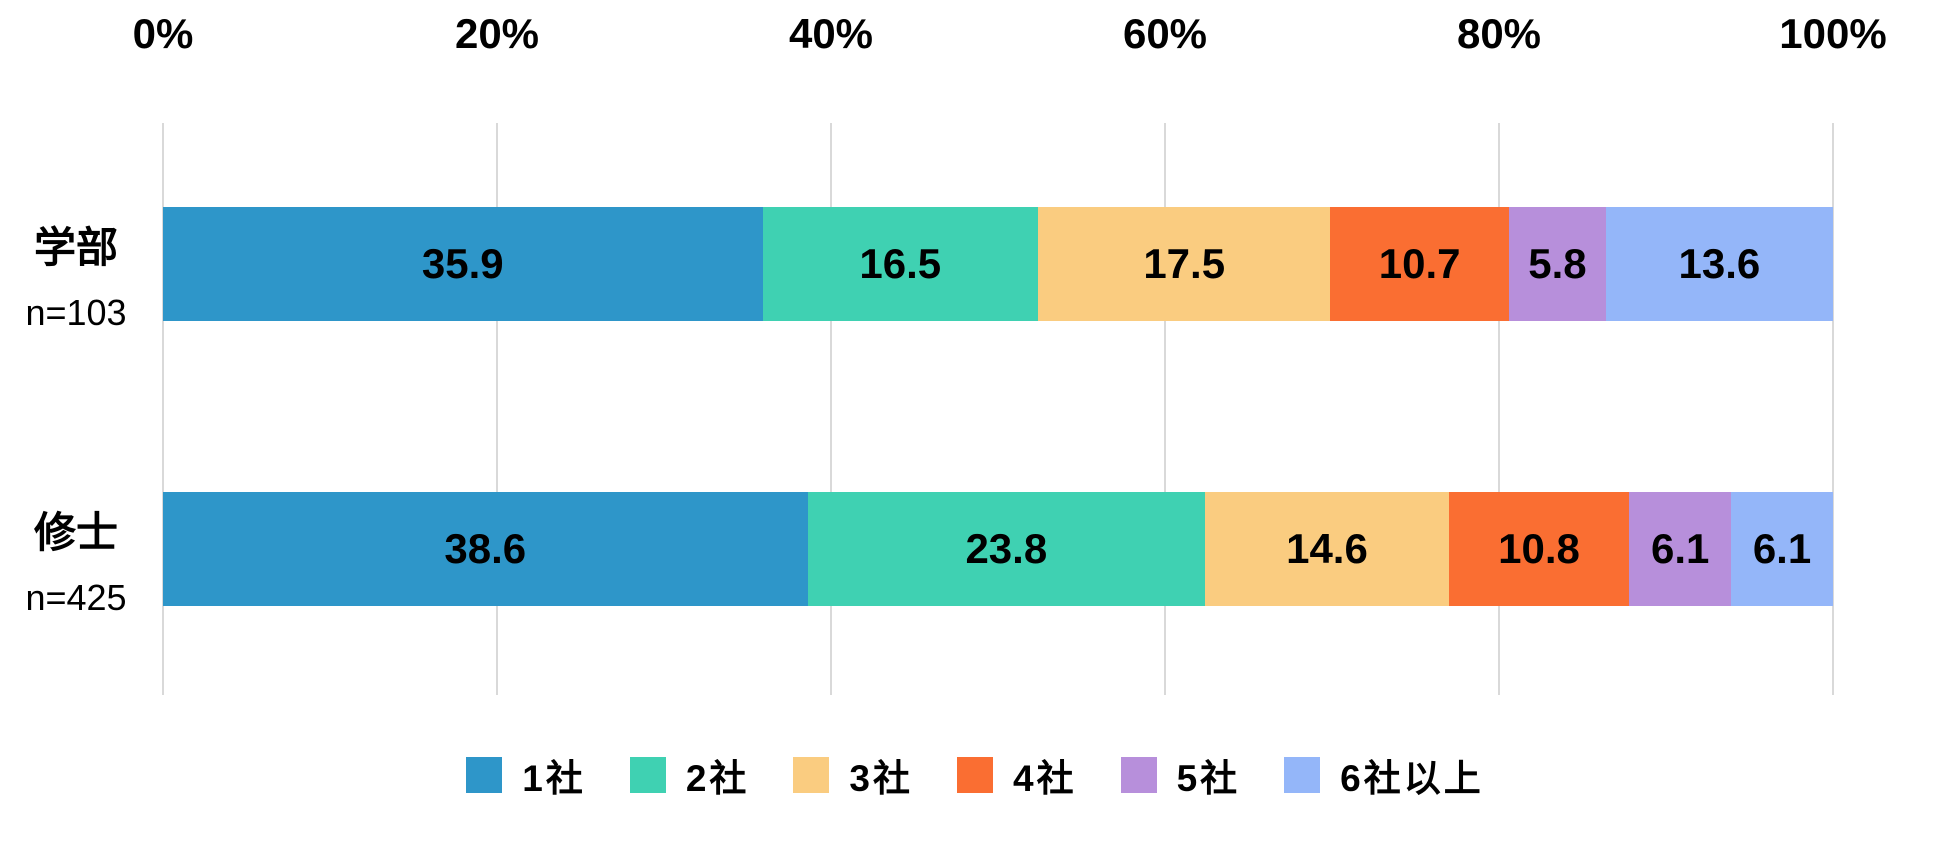  What do you see at coordinates (1165, 33) in the screenshot?
I see `x-axis-tick: 60%` at bounding box center [1165, 33].